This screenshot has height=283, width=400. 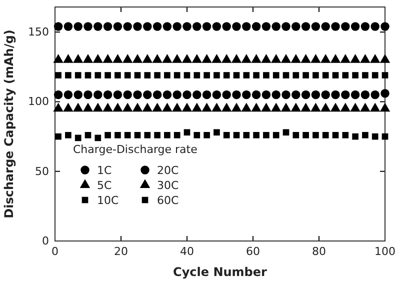 I want to click on legend-label: 5C, so click(x=104, y=185).